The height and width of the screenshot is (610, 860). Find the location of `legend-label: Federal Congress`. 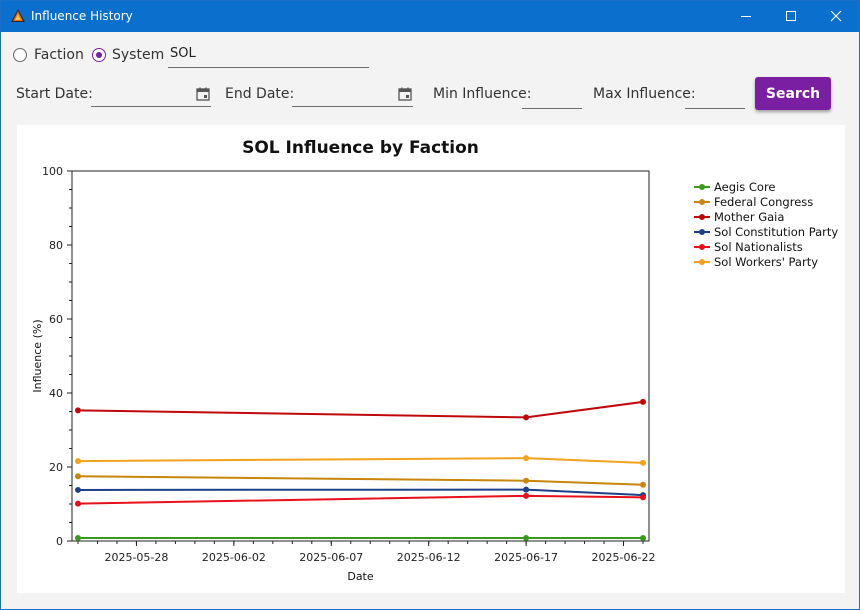

legend-label: Federal Congress is located at coordinates (763, 202).